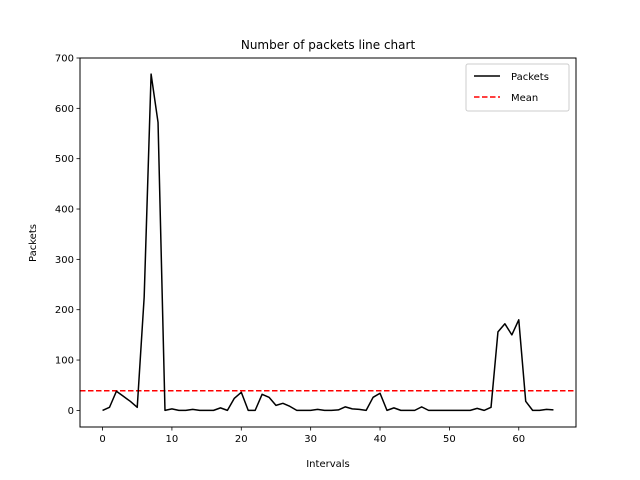 The image size is (640, 480). I want to click on x-axis-title: Intervals, so click(328, 464).